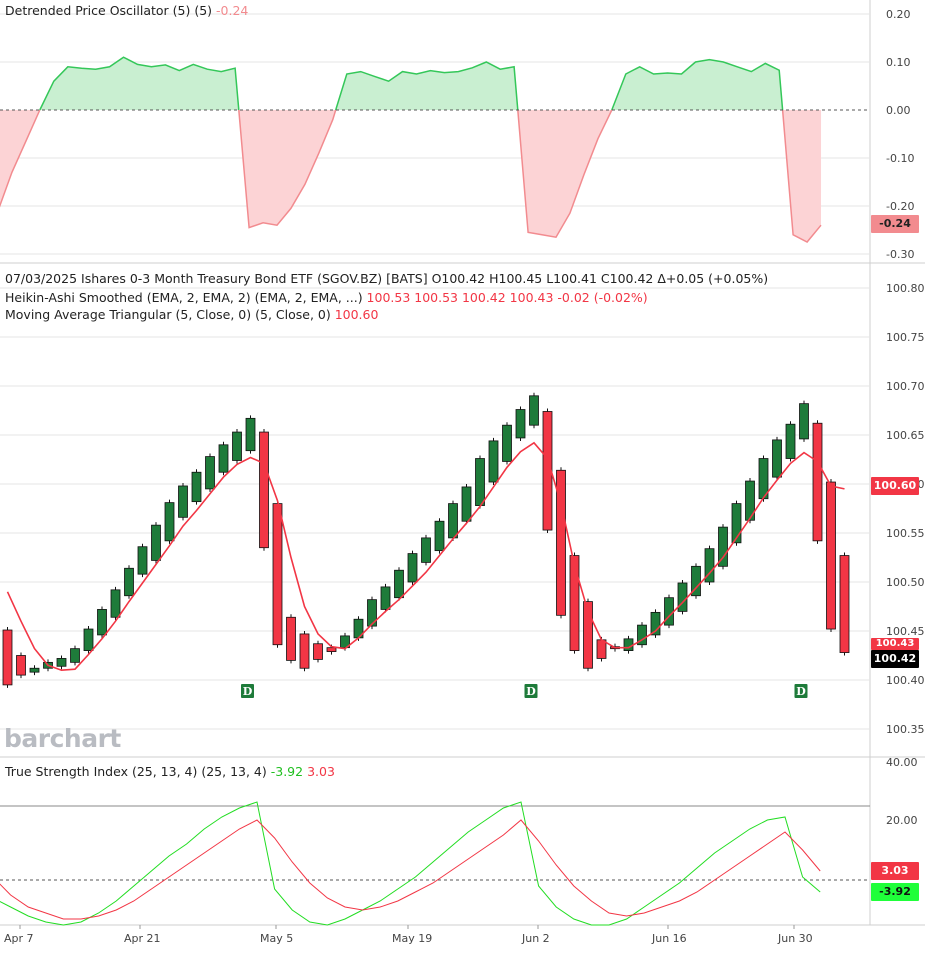  What do you see at coordinates (905, 631) in the screenshot?
I see `price-tick-label: 100.45` at bounding box center [905, 631].